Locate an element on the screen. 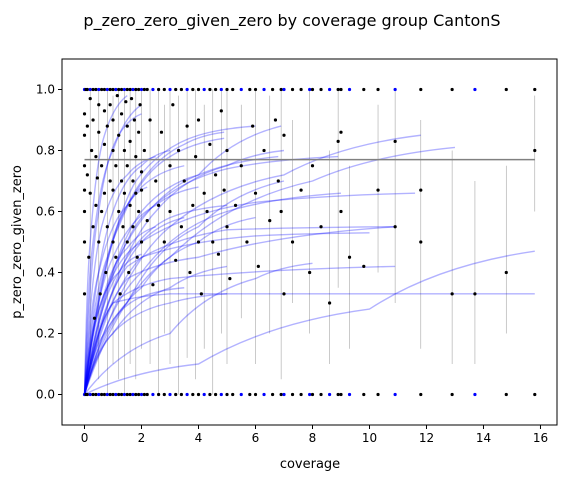  y-tick-label: 0.2 is located at coordinates (45, 334).